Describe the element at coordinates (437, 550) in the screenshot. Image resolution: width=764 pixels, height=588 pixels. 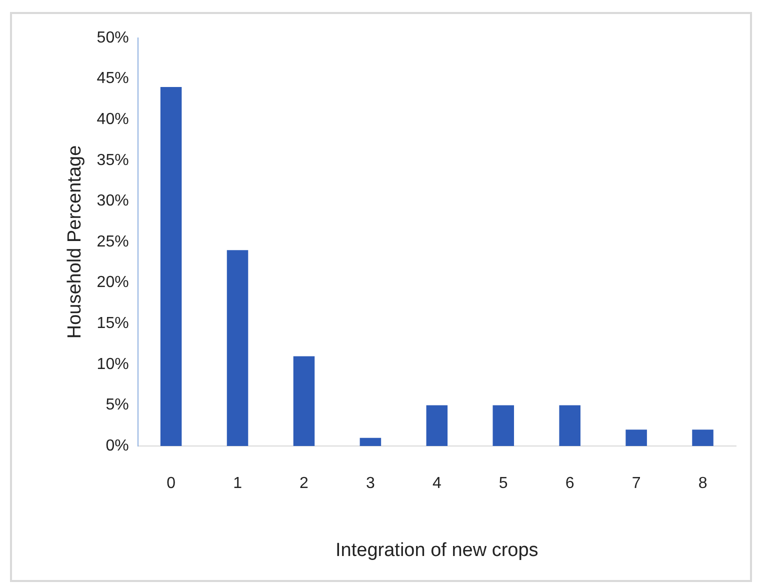
I see `x-axis-title: Integration of new crops` at that location.